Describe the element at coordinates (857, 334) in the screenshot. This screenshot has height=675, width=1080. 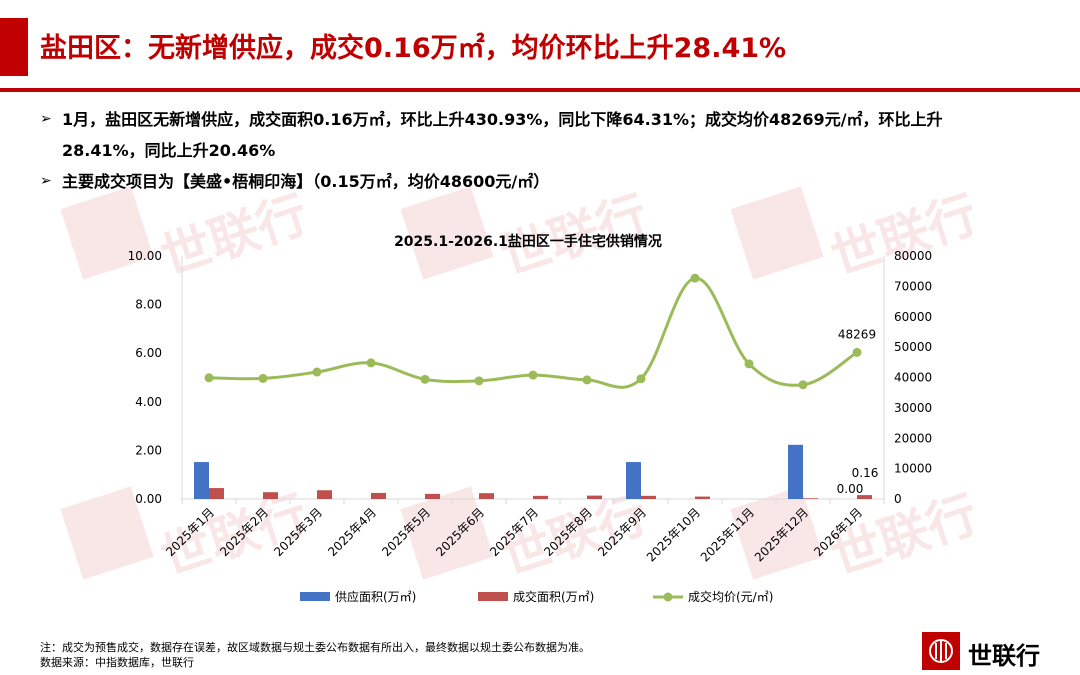
I see `data-label: 48269` at that location.